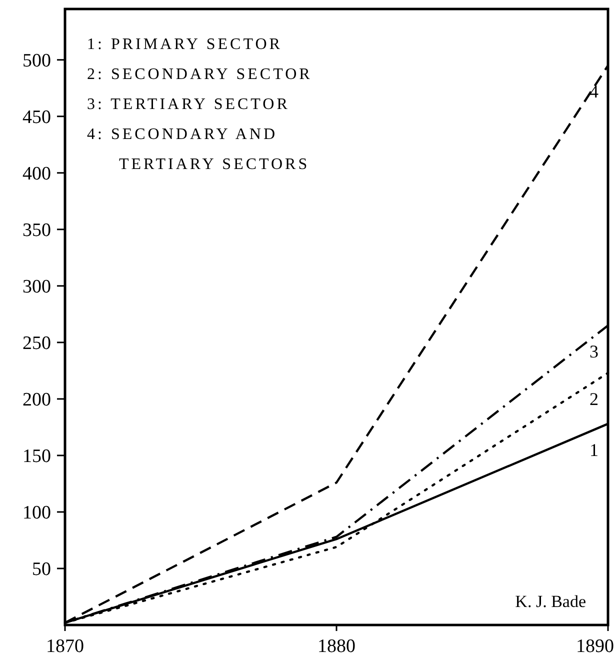 The height and width of the screenshot is (662, 615). I want to click on x-tick-label: 1890, so click(595, 646).